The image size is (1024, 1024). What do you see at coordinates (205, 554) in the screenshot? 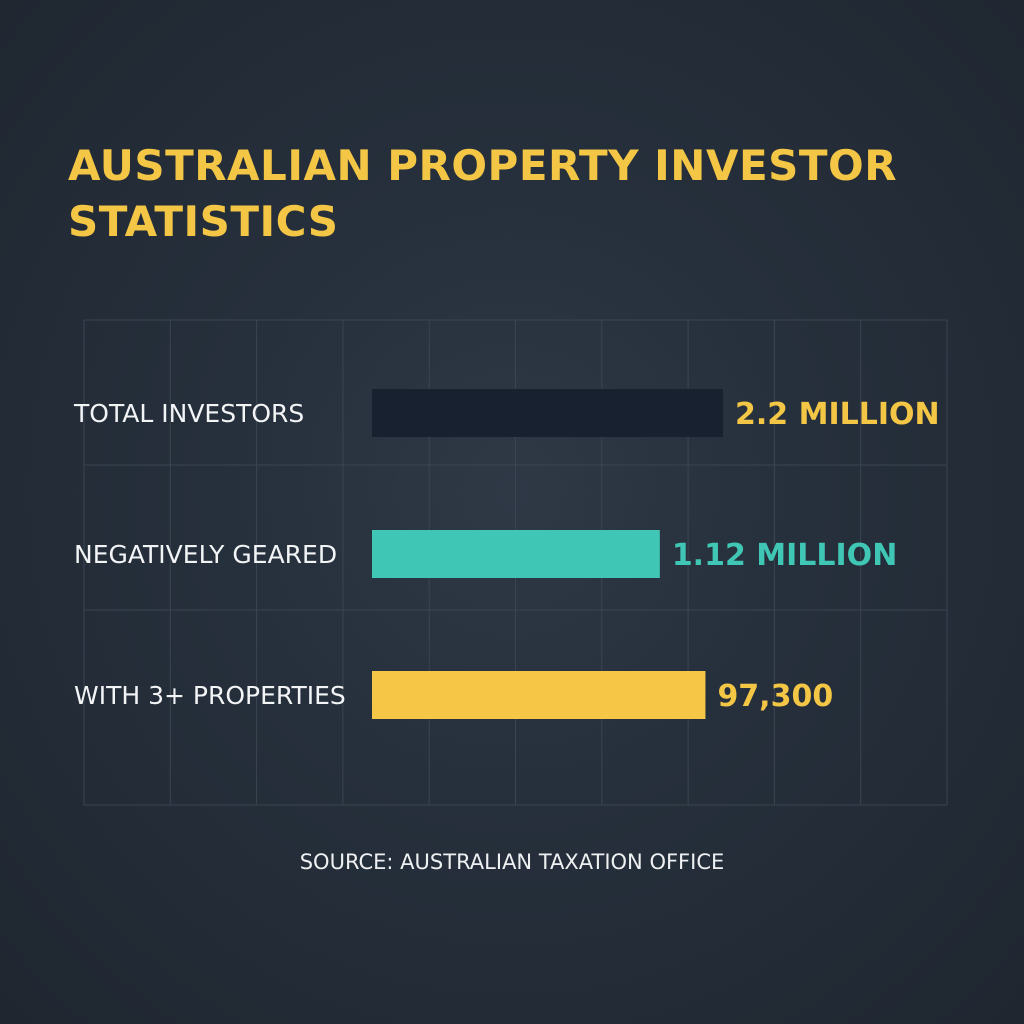
I see `category-label: NEGATIVELY GEARED` at bounding box center [205, 554].